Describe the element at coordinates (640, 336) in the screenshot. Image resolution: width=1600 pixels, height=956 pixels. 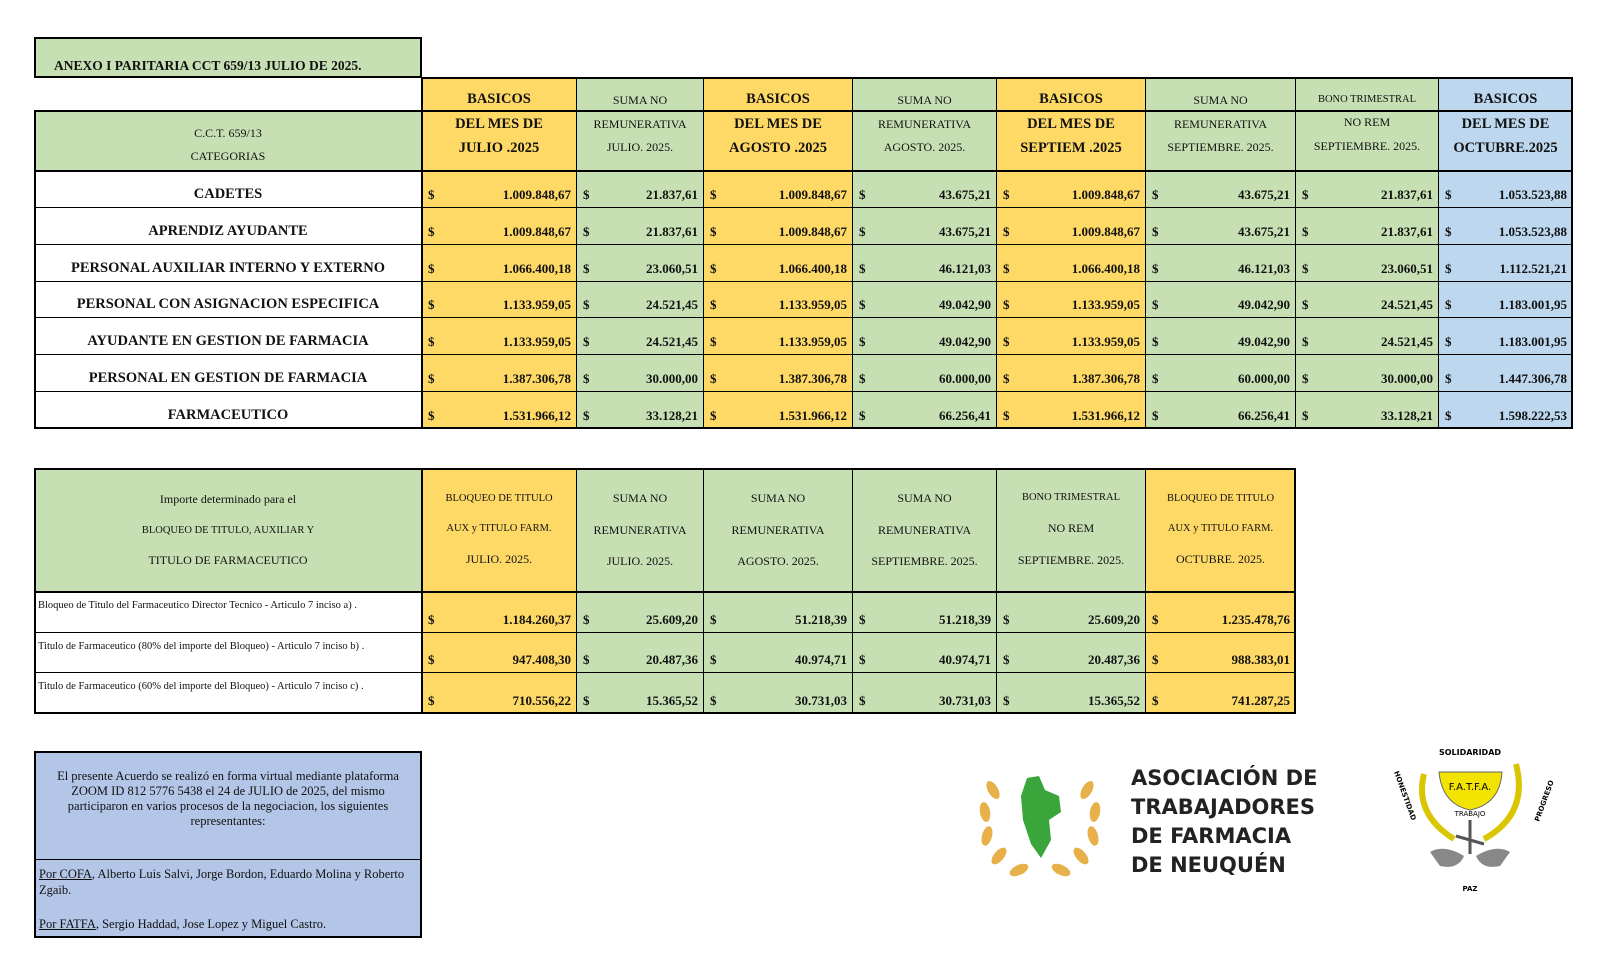
I see `amount-cell: $24.521,45` at that location.